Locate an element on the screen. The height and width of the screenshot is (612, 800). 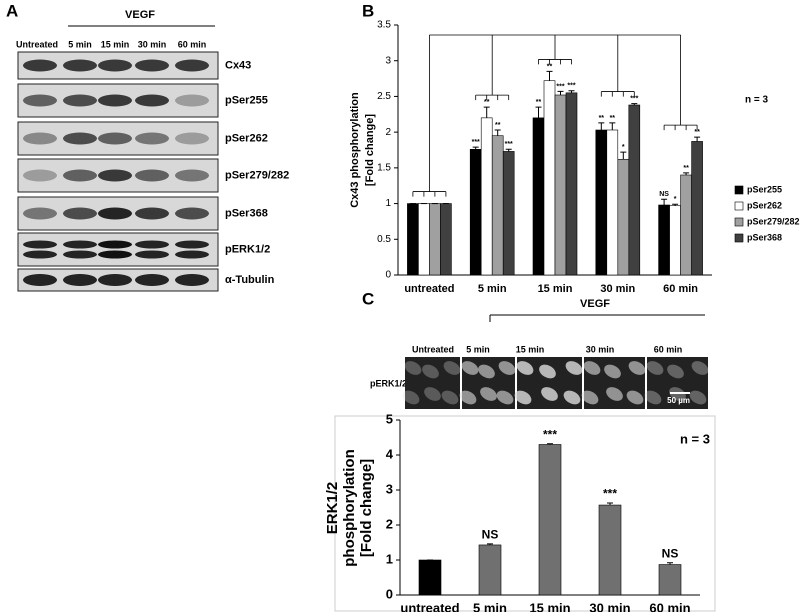
y-axis-label: phosphorylation is located at coordinates (349, 508).